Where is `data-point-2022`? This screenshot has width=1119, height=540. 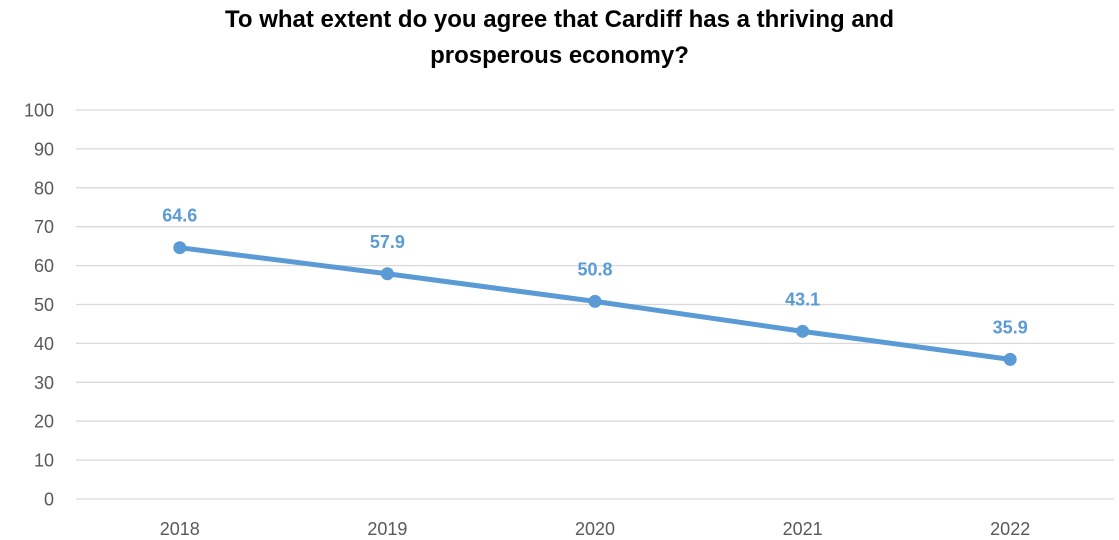 data-point-2022 is located at coordinates (1010, 359).